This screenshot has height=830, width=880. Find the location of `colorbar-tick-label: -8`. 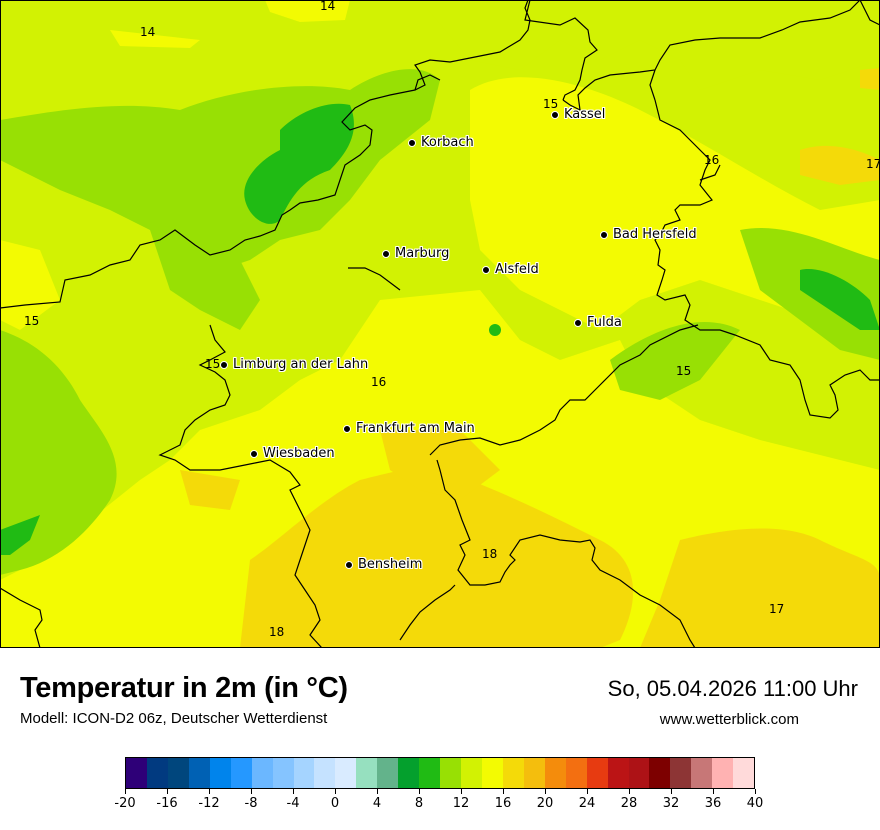

colorbar-tick-label: -8 is located at coordinates (251, 803).